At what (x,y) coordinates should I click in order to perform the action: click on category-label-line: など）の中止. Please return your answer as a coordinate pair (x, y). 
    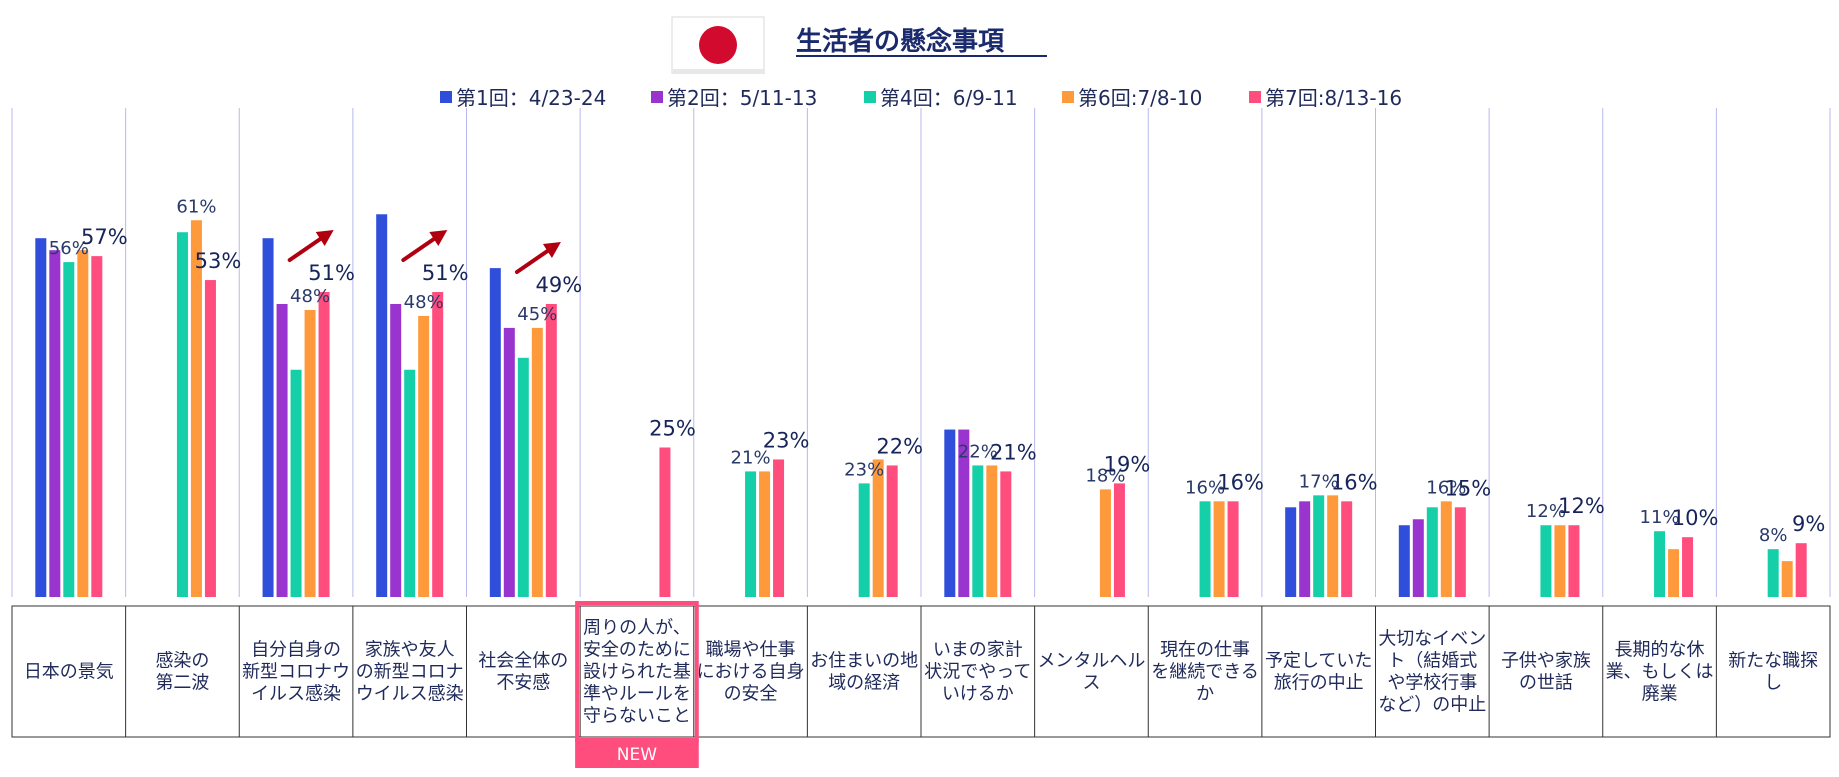
    Looking at the image, I should click on (1432, 705).